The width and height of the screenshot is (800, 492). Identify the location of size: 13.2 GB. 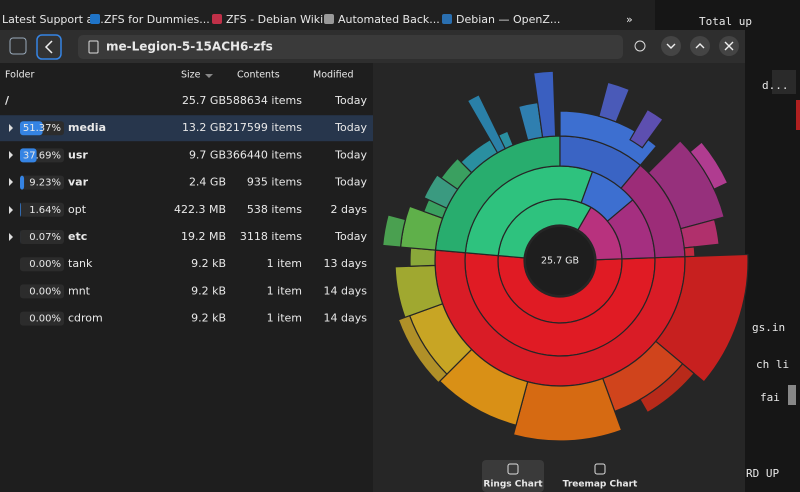
(204, 127).